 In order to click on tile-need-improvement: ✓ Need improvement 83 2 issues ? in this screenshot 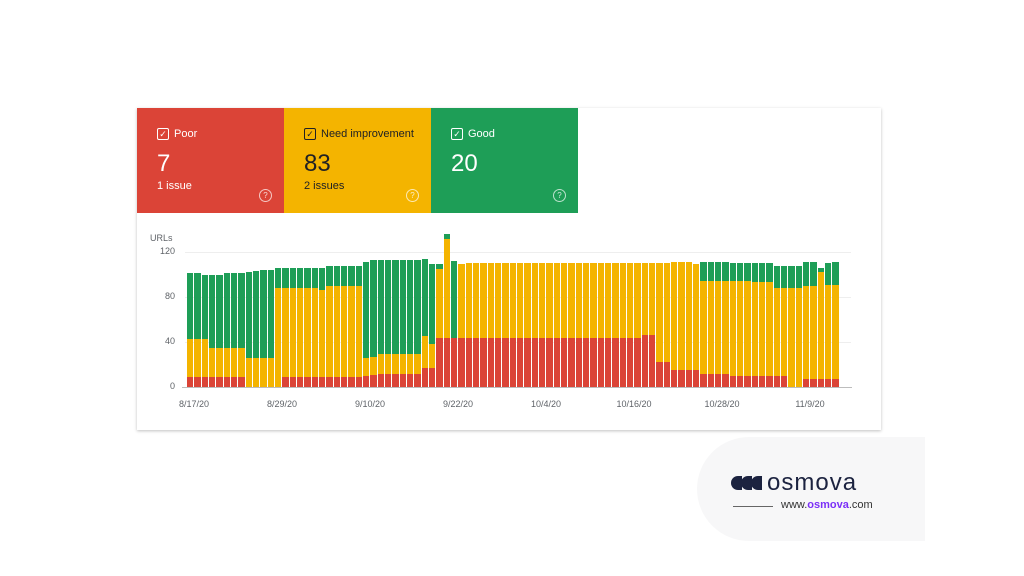, I will do `click(357, 160)`.